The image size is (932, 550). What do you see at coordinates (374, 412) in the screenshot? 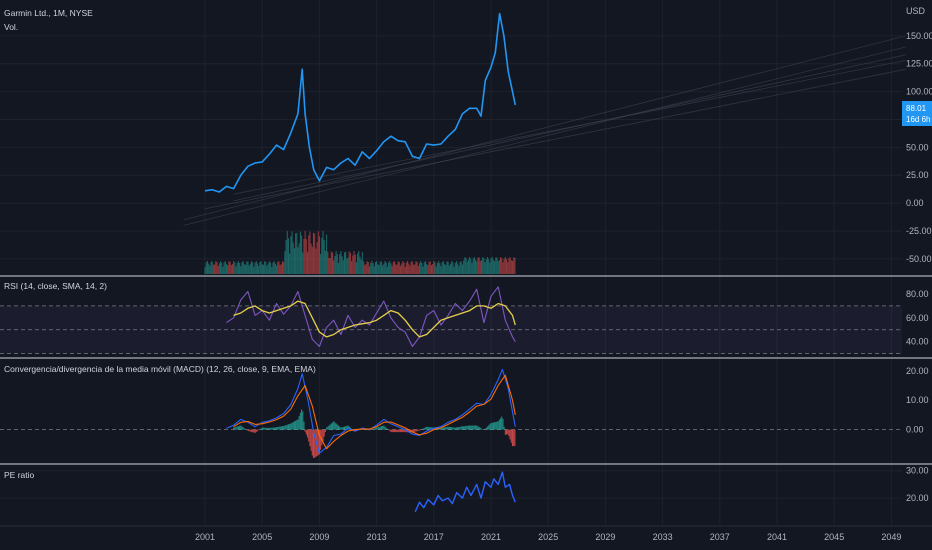
I see `macd-signal-line` at bounding box center [374, 412].